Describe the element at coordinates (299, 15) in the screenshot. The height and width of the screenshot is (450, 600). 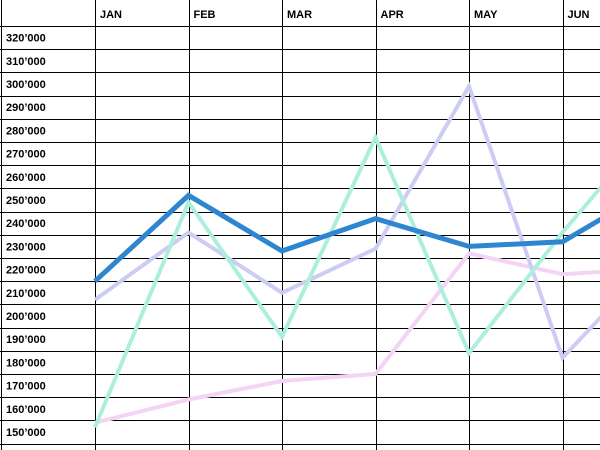
I see `x-tick-label: MAR` at that location.